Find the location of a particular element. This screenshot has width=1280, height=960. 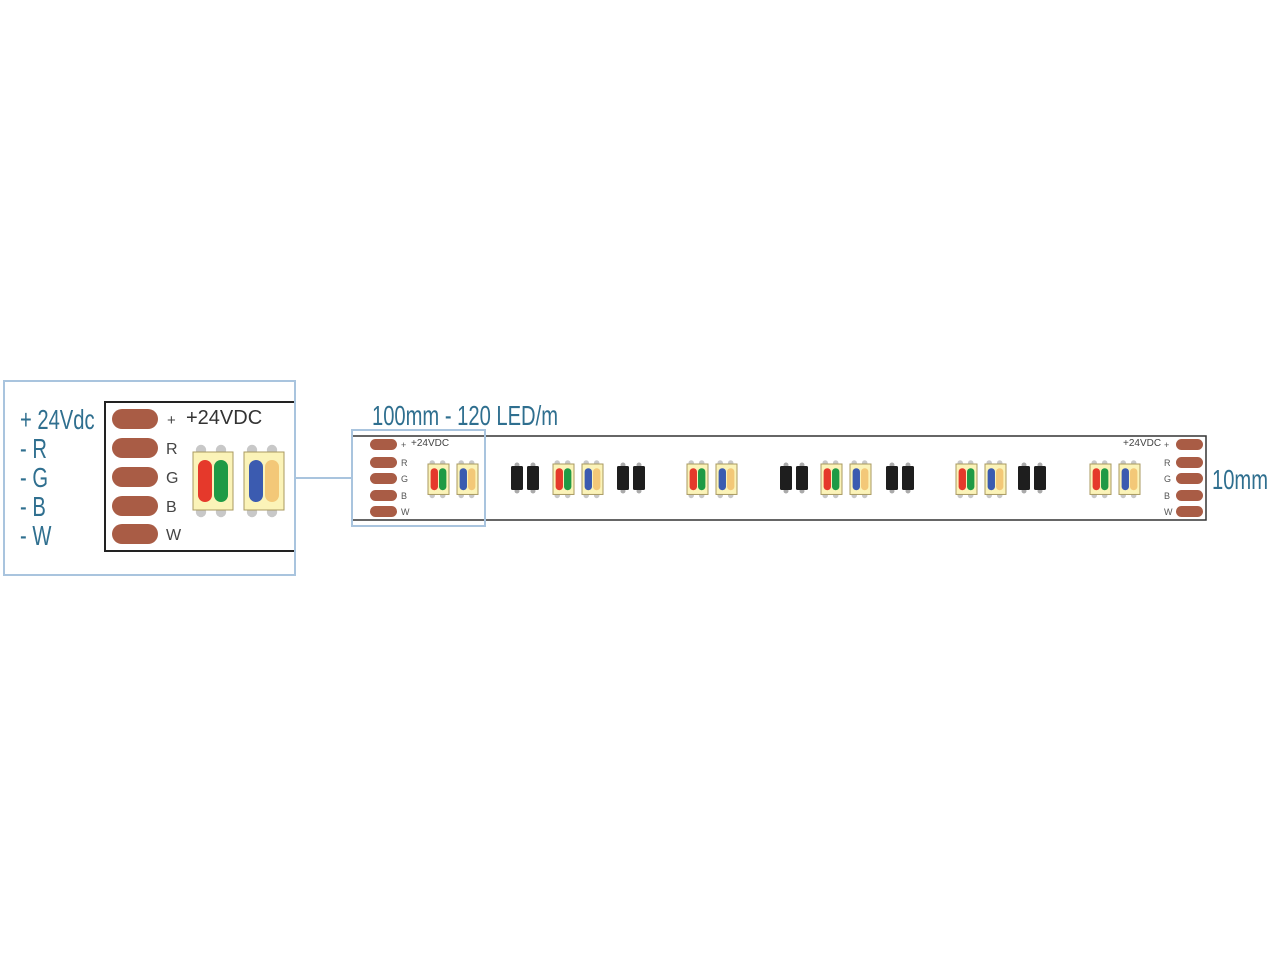

wire-label-g: - G is located at coordinates (34, 477).